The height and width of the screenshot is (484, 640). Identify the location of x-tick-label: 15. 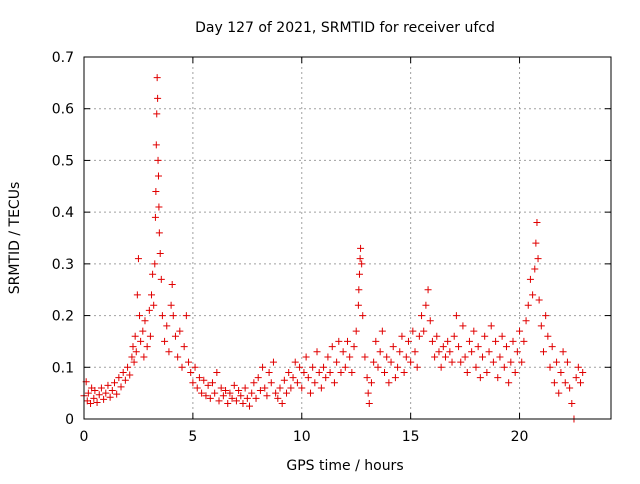
(411, 437).